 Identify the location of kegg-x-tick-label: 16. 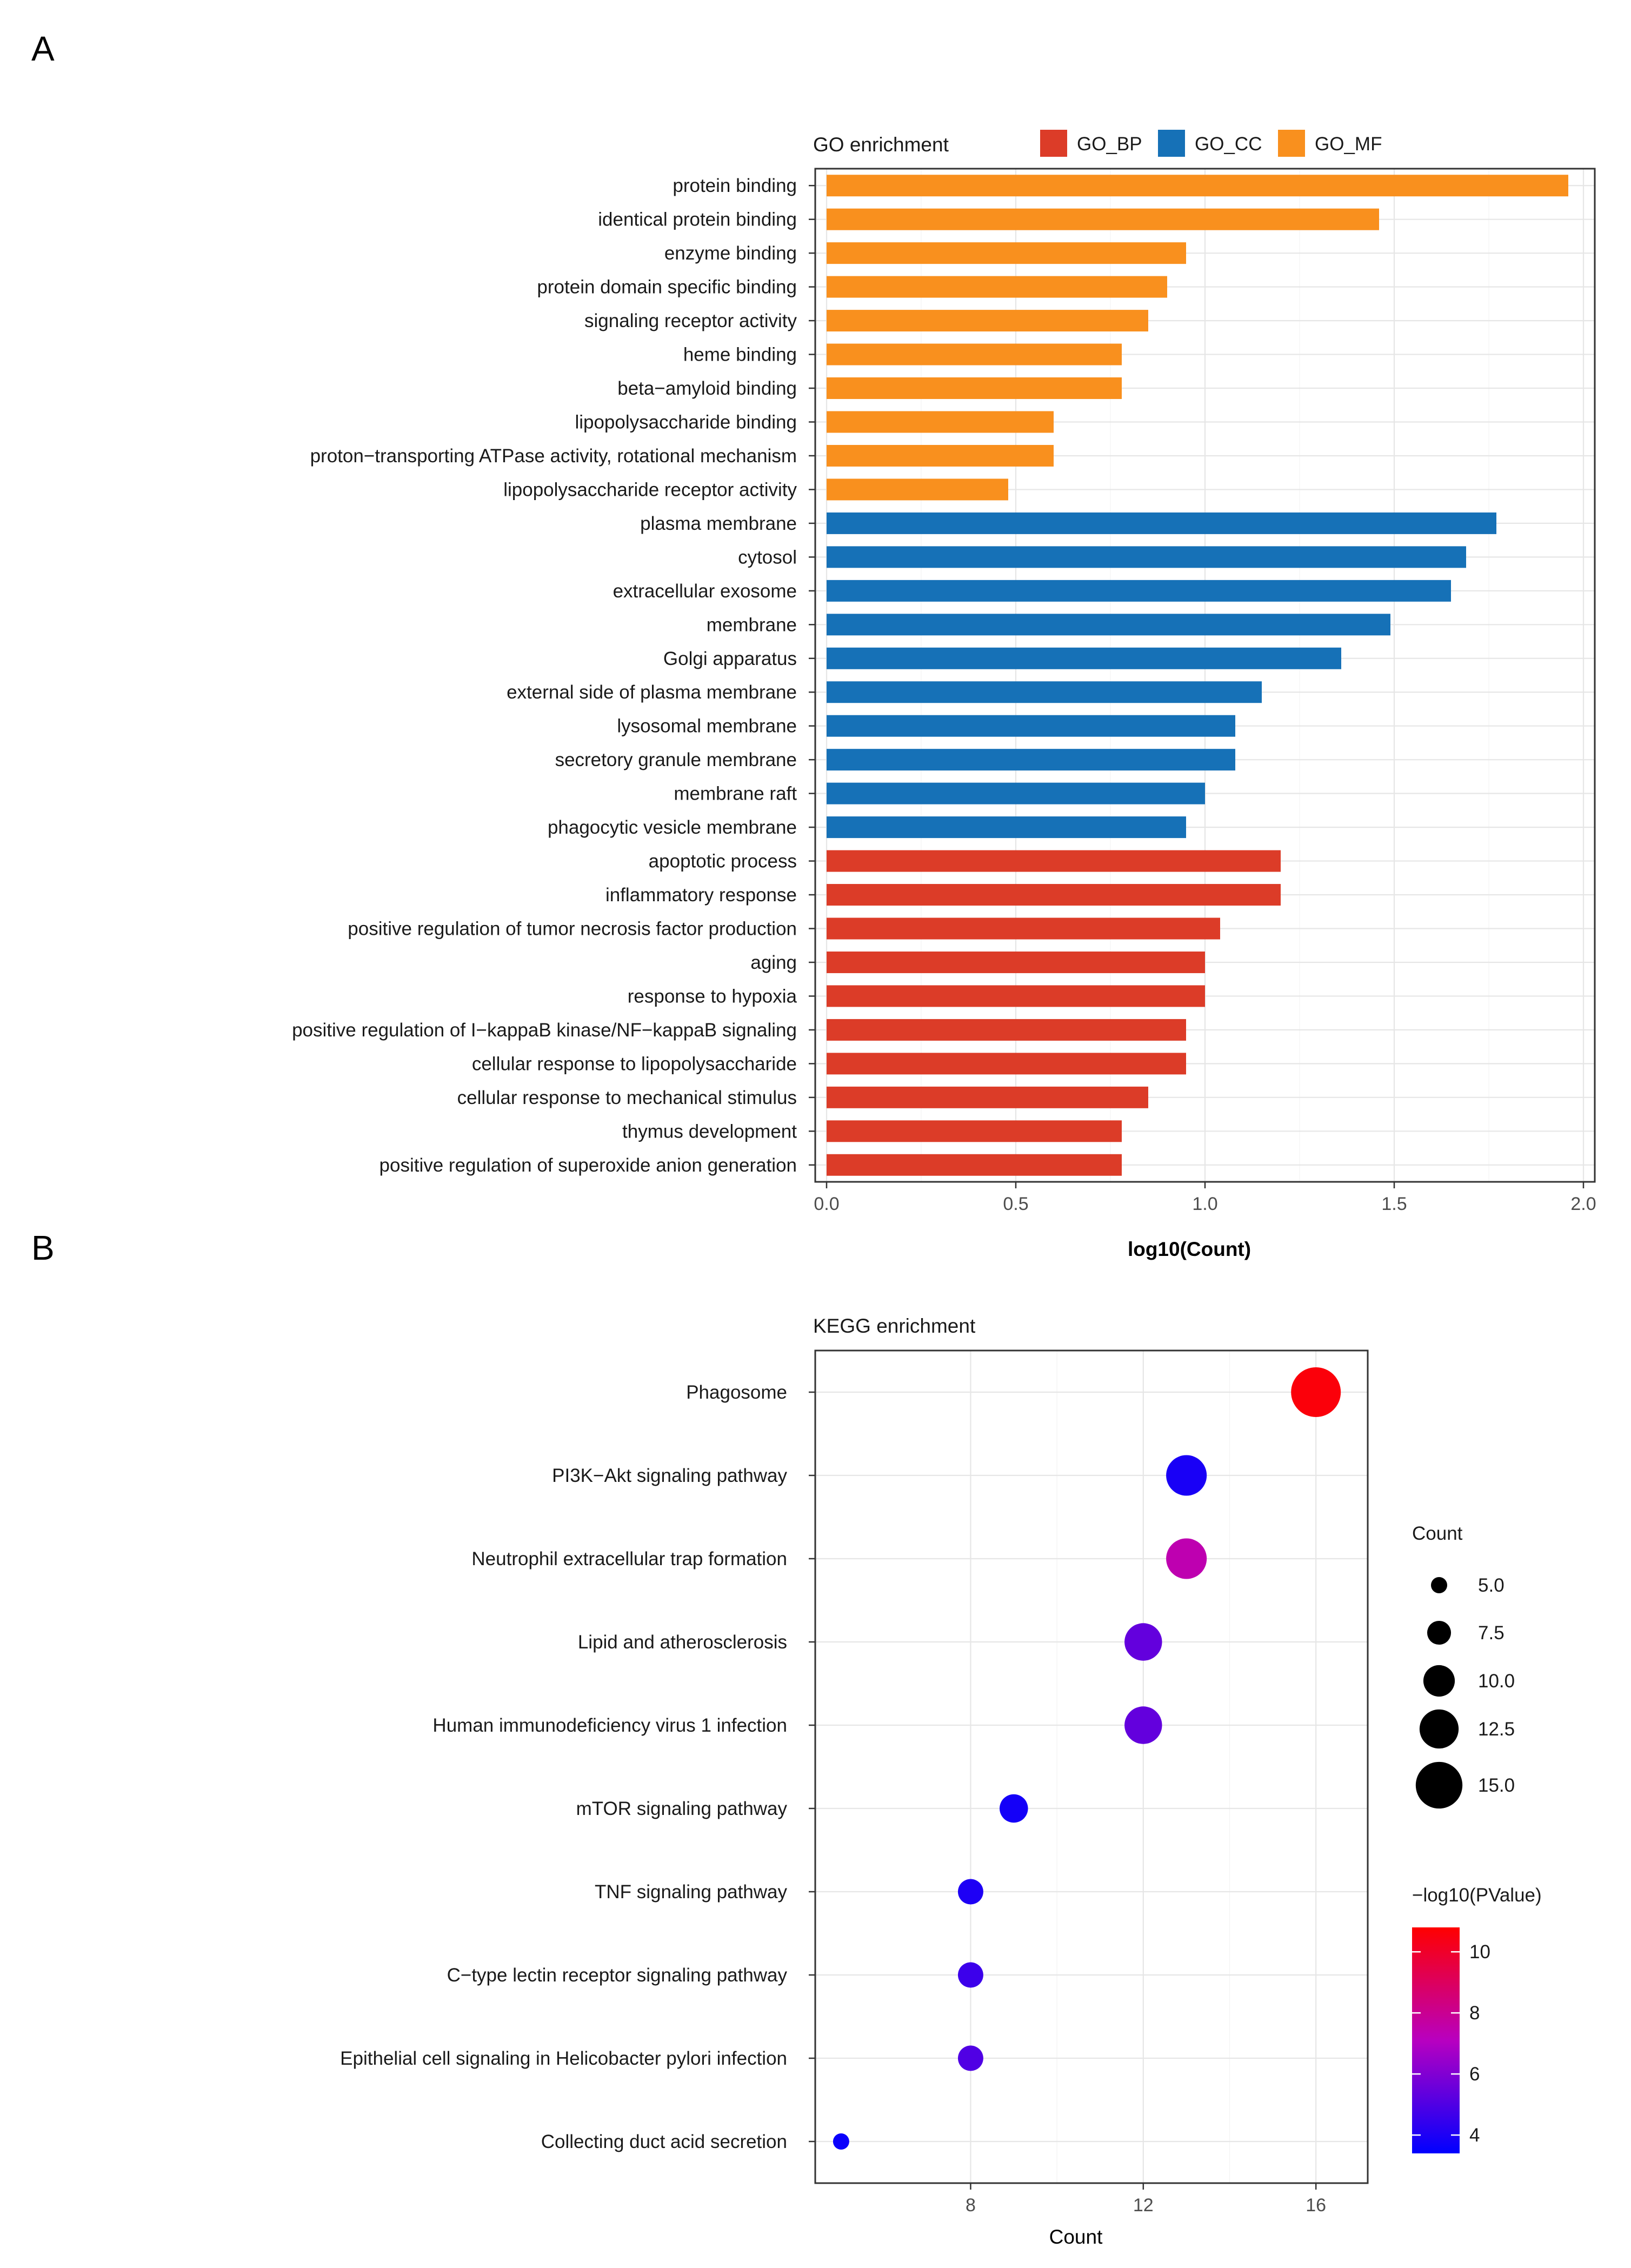
(1316, 2205).